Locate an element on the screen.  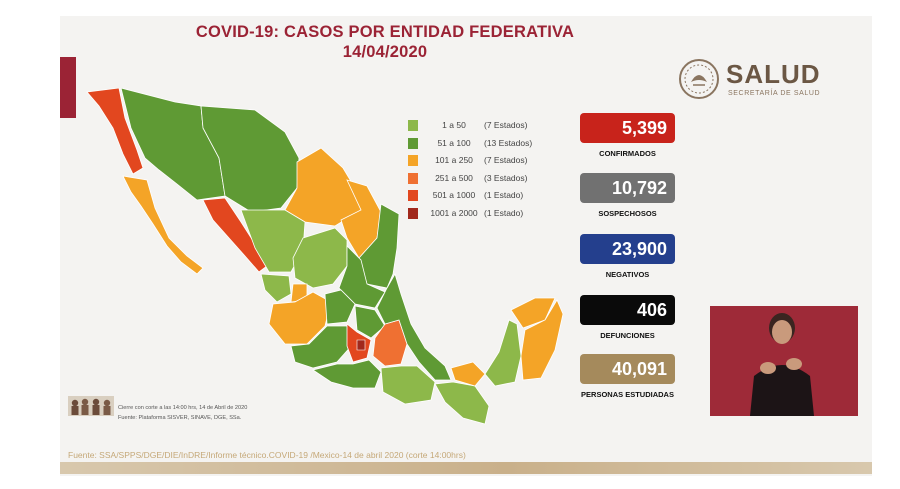
stat-value: 406 is located at coordinates (627, 310).